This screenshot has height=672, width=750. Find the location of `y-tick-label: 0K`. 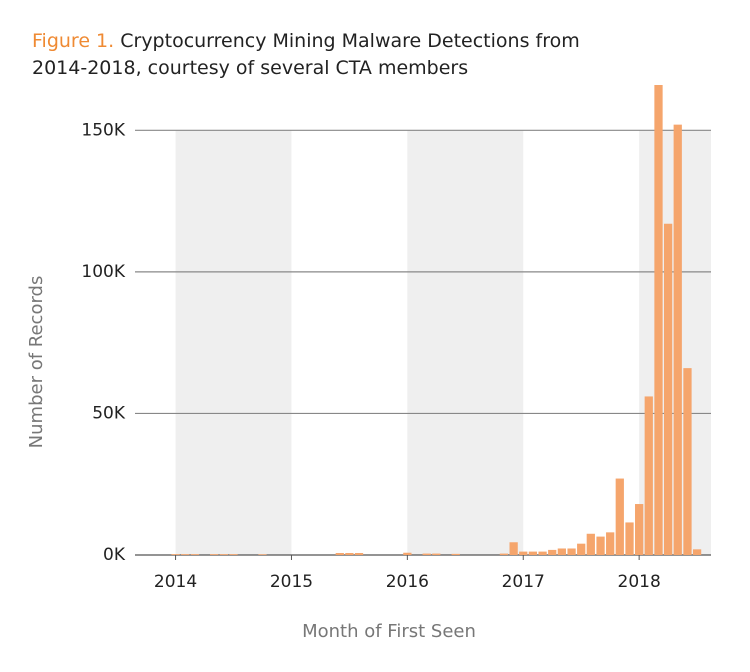

y-tick-label: 0K is located at coordinates (114, 555).